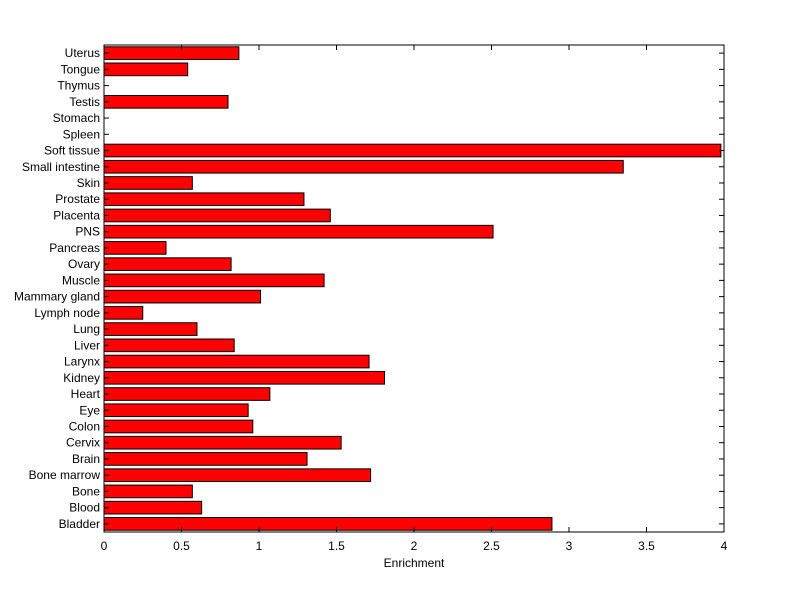  I want to click on y-tick-label: Colon, so click(84, 426).